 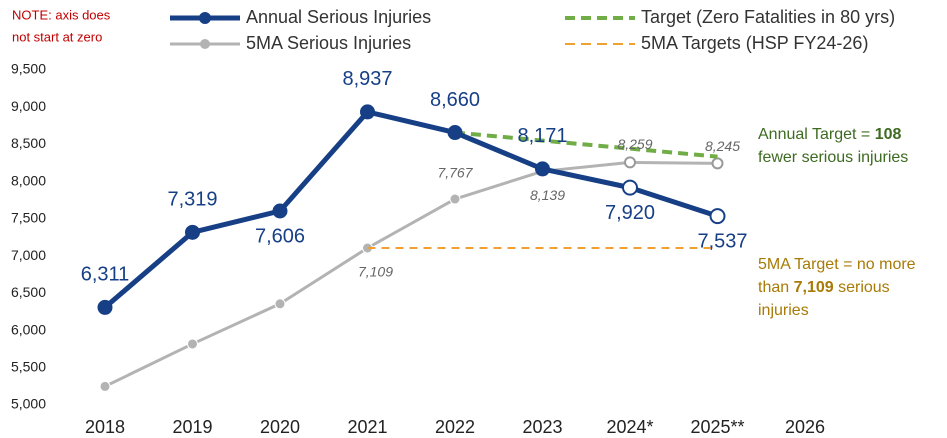 I want to click on y-tick-label: 9,500, so click(x=28, y=69).